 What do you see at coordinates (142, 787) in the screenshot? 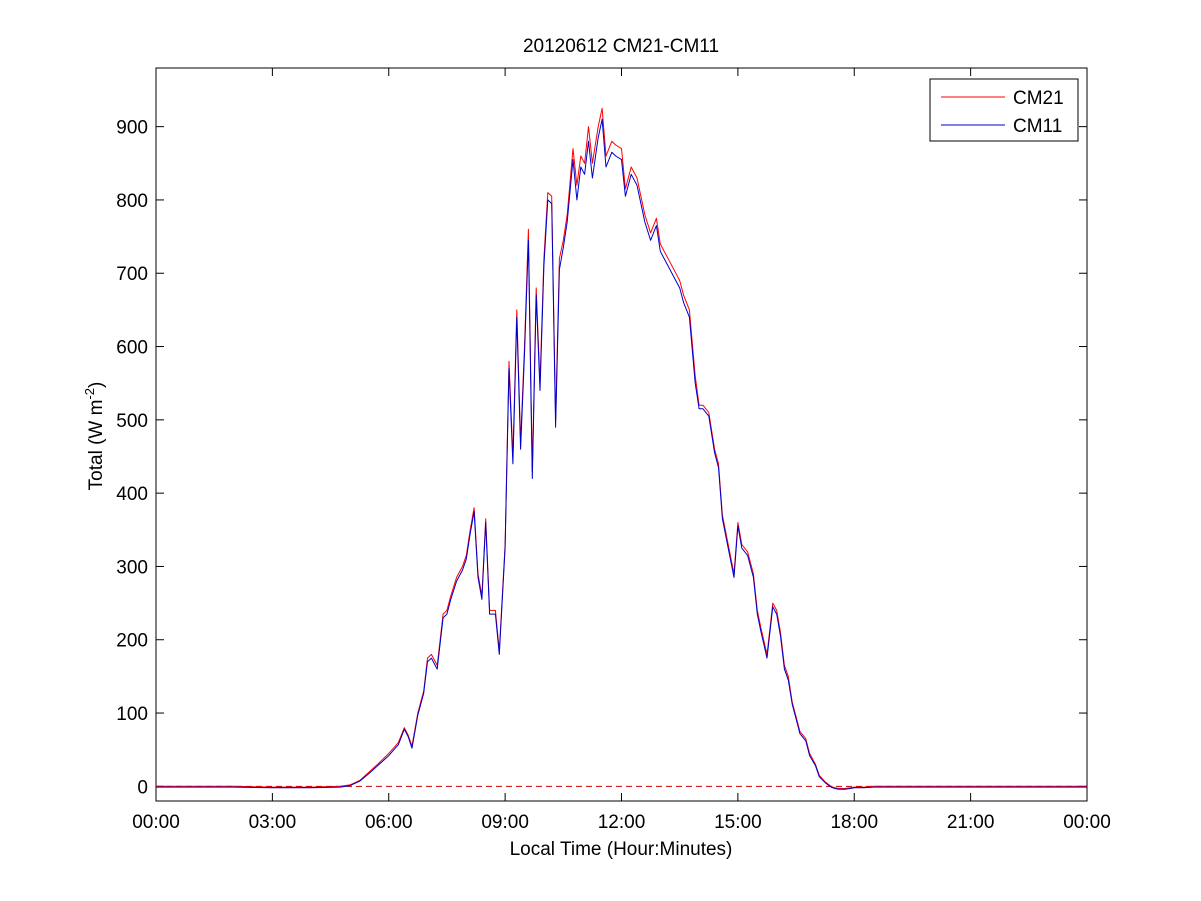
I see `y-tick-label: 0` at bounding box center [142, 787].